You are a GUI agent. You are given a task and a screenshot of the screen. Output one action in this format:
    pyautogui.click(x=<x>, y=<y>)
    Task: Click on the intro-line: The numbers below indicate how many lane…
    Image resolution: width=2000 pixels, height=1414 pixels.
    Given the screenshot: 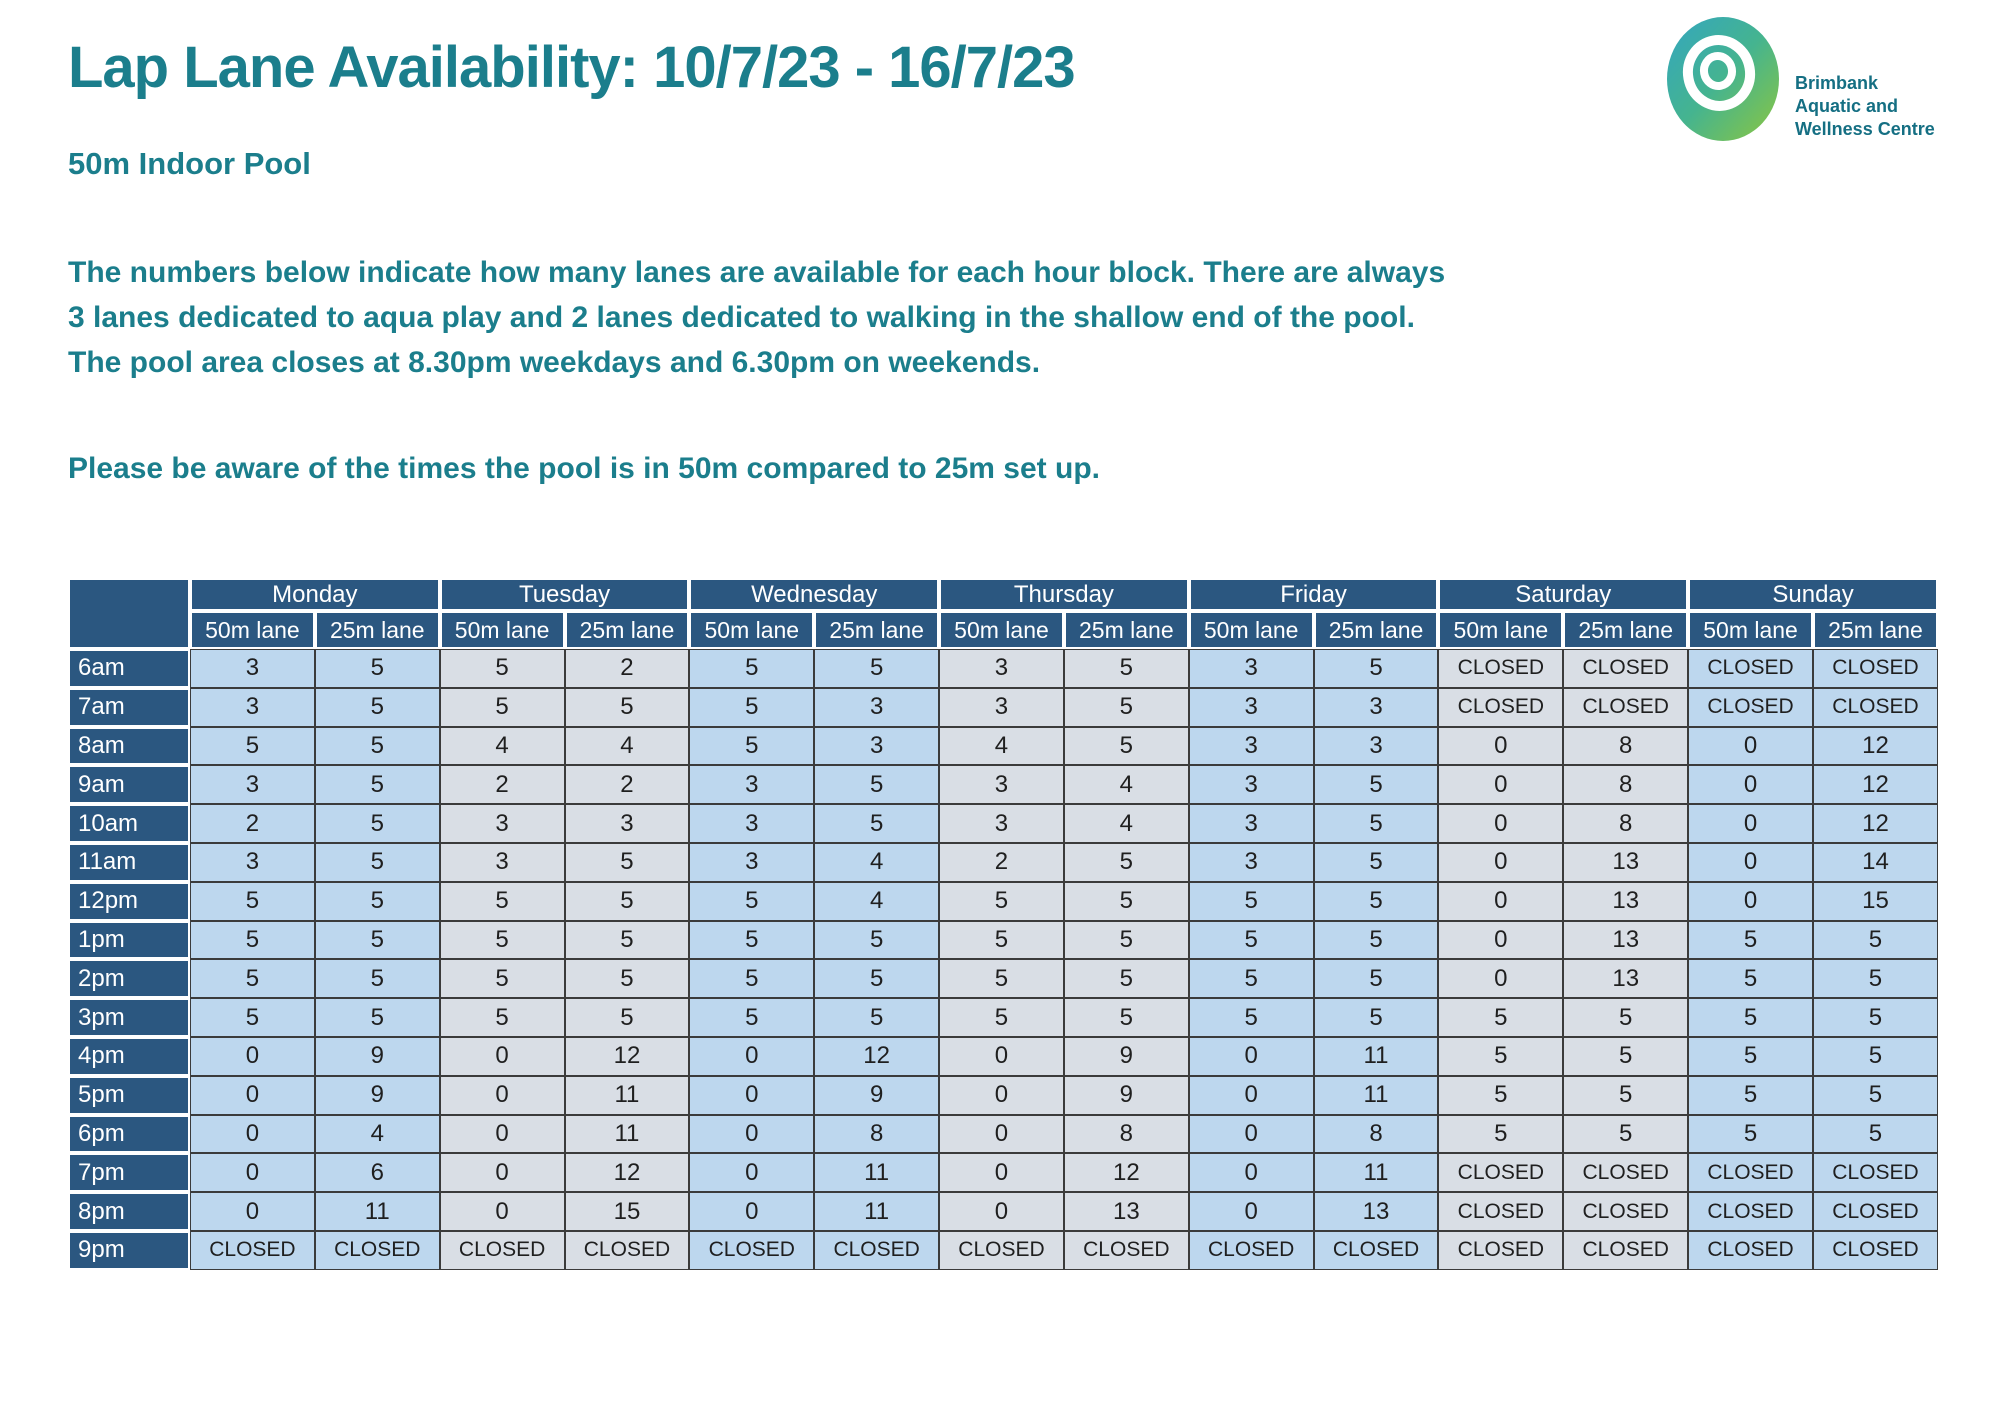 What is the action you would take?
    pyautogui.click(x=757, y=272)
    